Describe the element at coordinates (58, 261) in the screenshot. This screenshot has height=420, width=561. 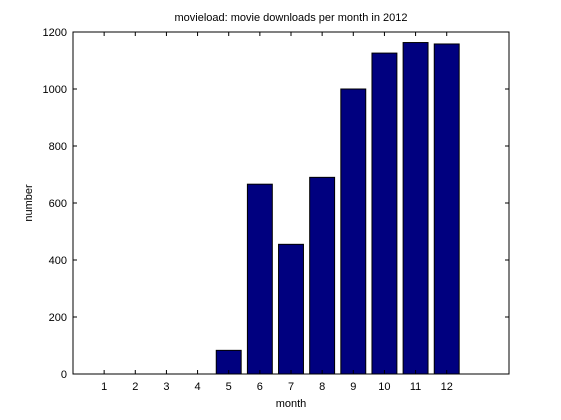
I see `y-tick-label-400: 400` at that location.